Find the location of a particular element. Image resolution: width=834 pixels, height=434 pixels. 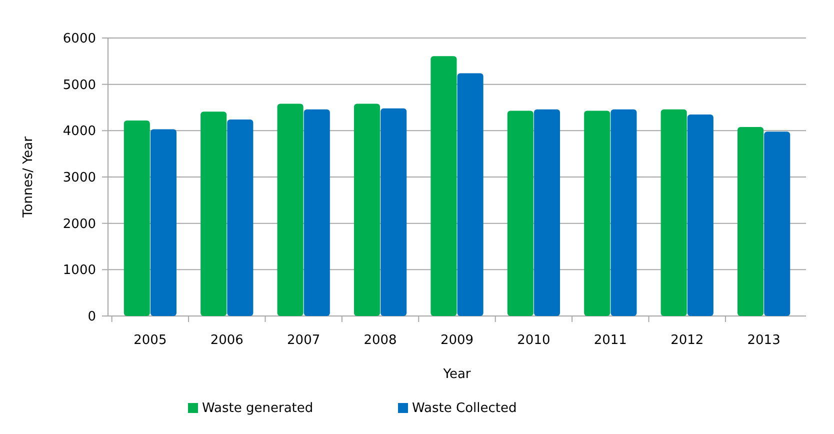

x-tick-label: 2006 is located at coordinates (227, 340).